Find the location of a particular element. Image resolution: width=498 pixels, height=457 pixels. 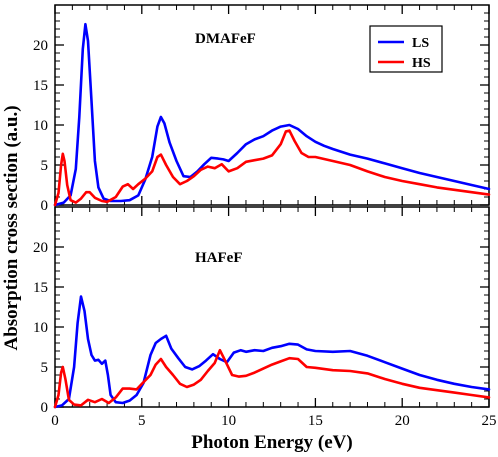

panel-title: HAFeF is located at coordinates (218, 258).